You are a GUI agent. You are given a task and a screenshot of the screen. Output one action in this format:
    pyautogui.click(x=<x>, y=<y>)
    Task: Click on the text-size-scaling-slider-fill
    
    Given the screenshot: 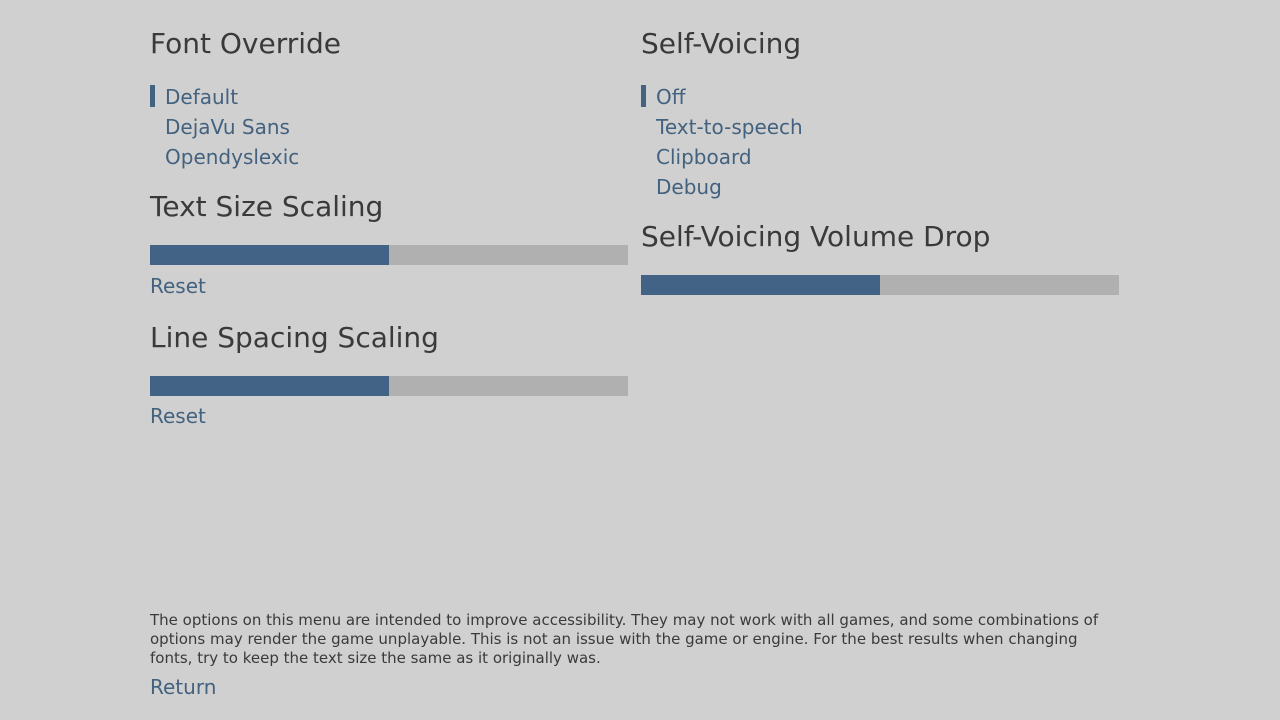 What is the action you would take?
    pyautogui.click(x=269, y=255)
    